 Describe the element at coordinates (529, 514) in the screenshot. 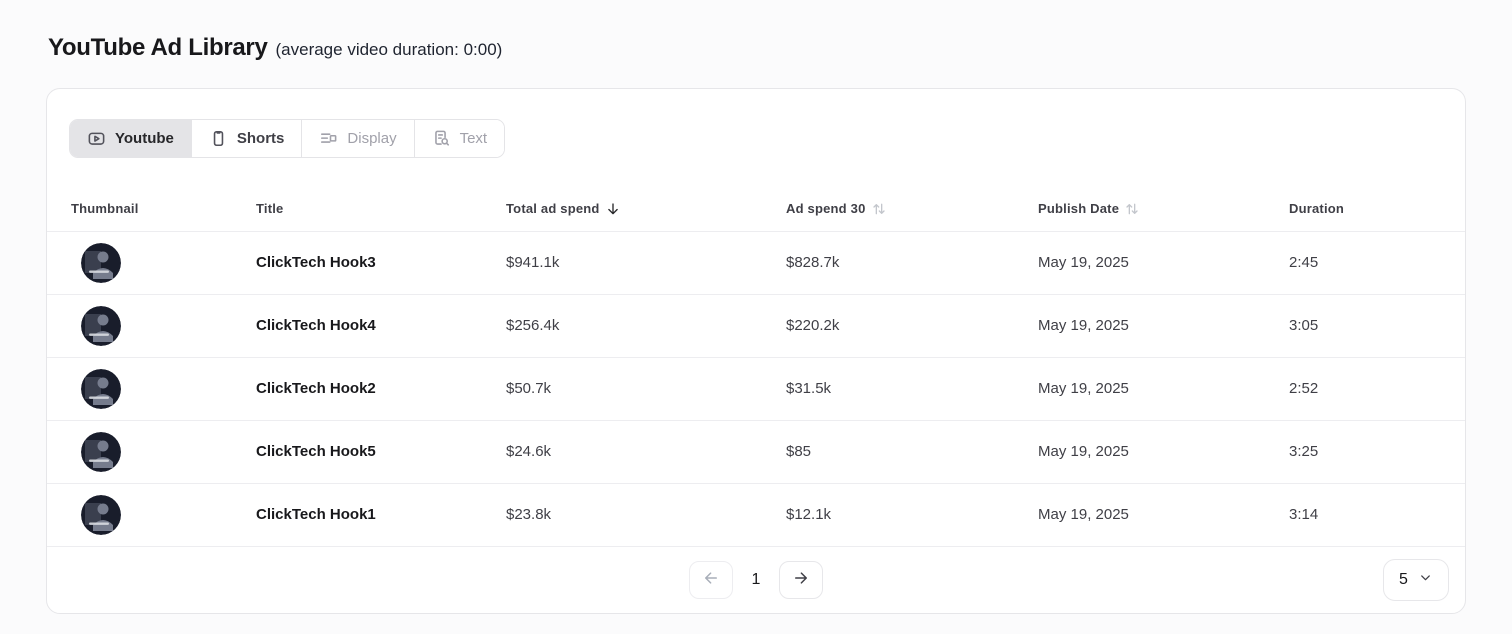

I see `cell-total-ad-spend: $23.8k` at that location.